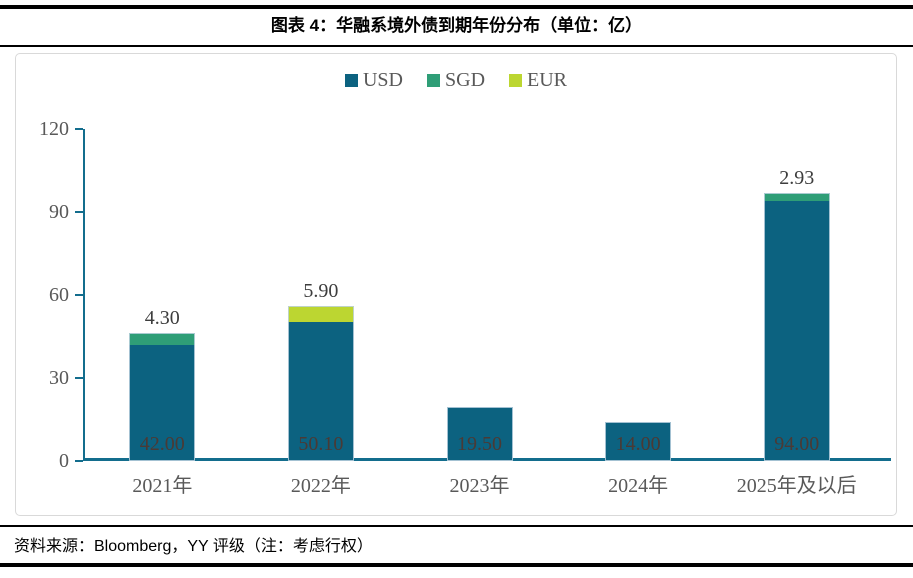 This screenshot has width=913, height=578. I want to click on bar-inside-label: 14.00, so click(638, 444).